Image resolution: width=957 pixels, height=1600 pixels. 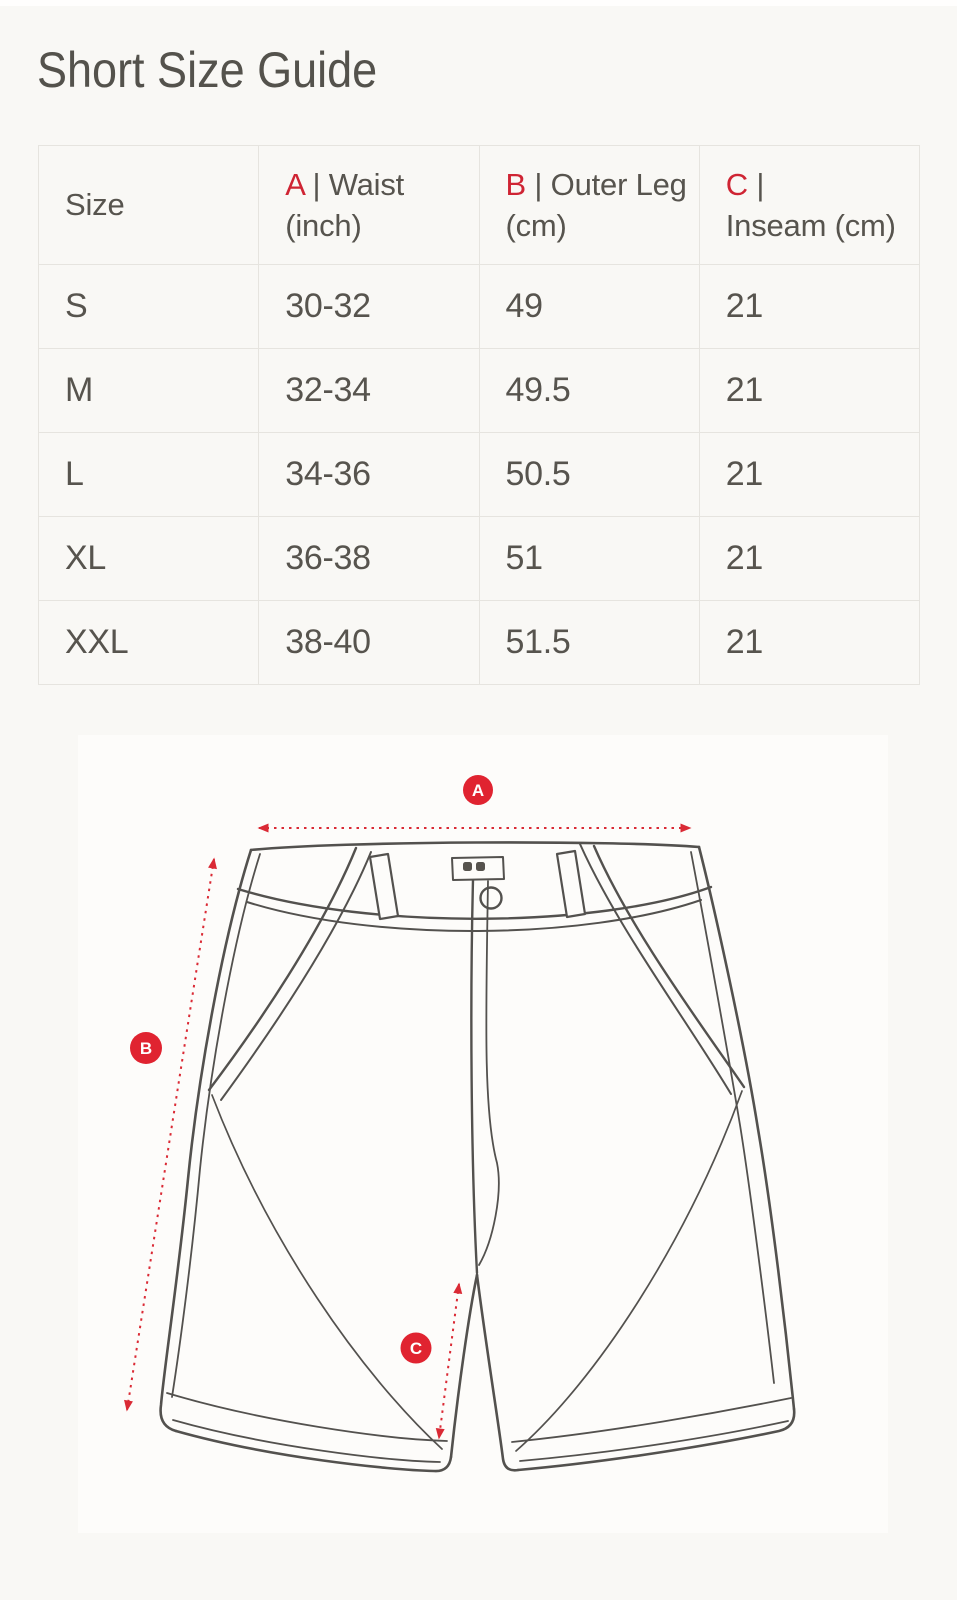 I want to click on badge-a: A, so click(x=478, y=790).